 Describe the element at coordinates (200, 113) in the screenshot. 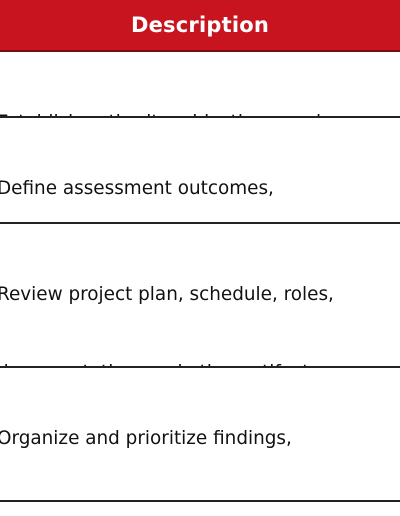

I see `row-text-line: Establish authority, objectives, and` at that location.